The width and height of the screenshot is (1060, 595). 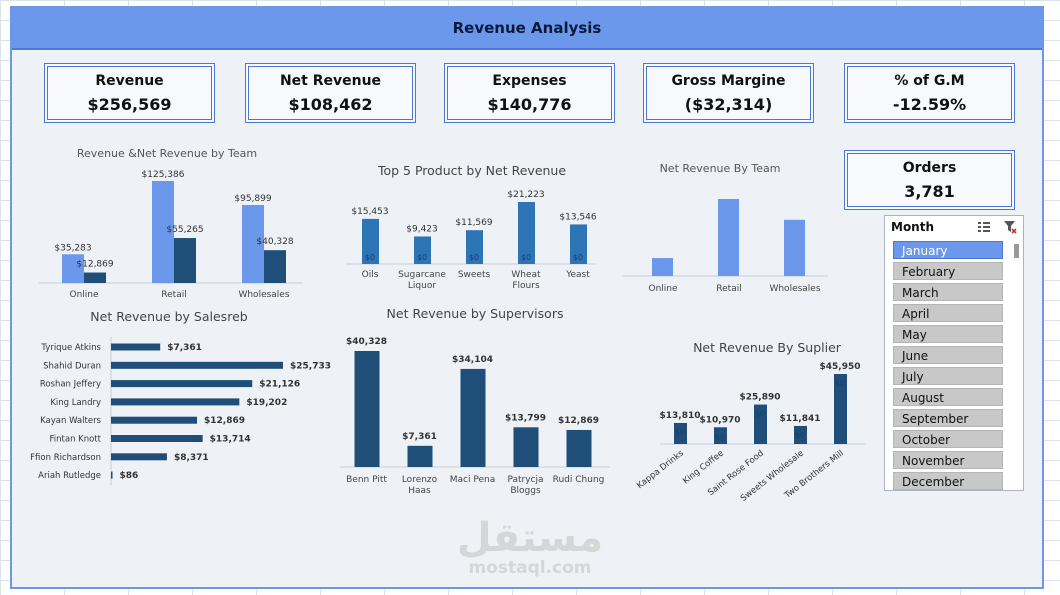 I want to click on data-label: $95,899, so click(x=252, y=199).